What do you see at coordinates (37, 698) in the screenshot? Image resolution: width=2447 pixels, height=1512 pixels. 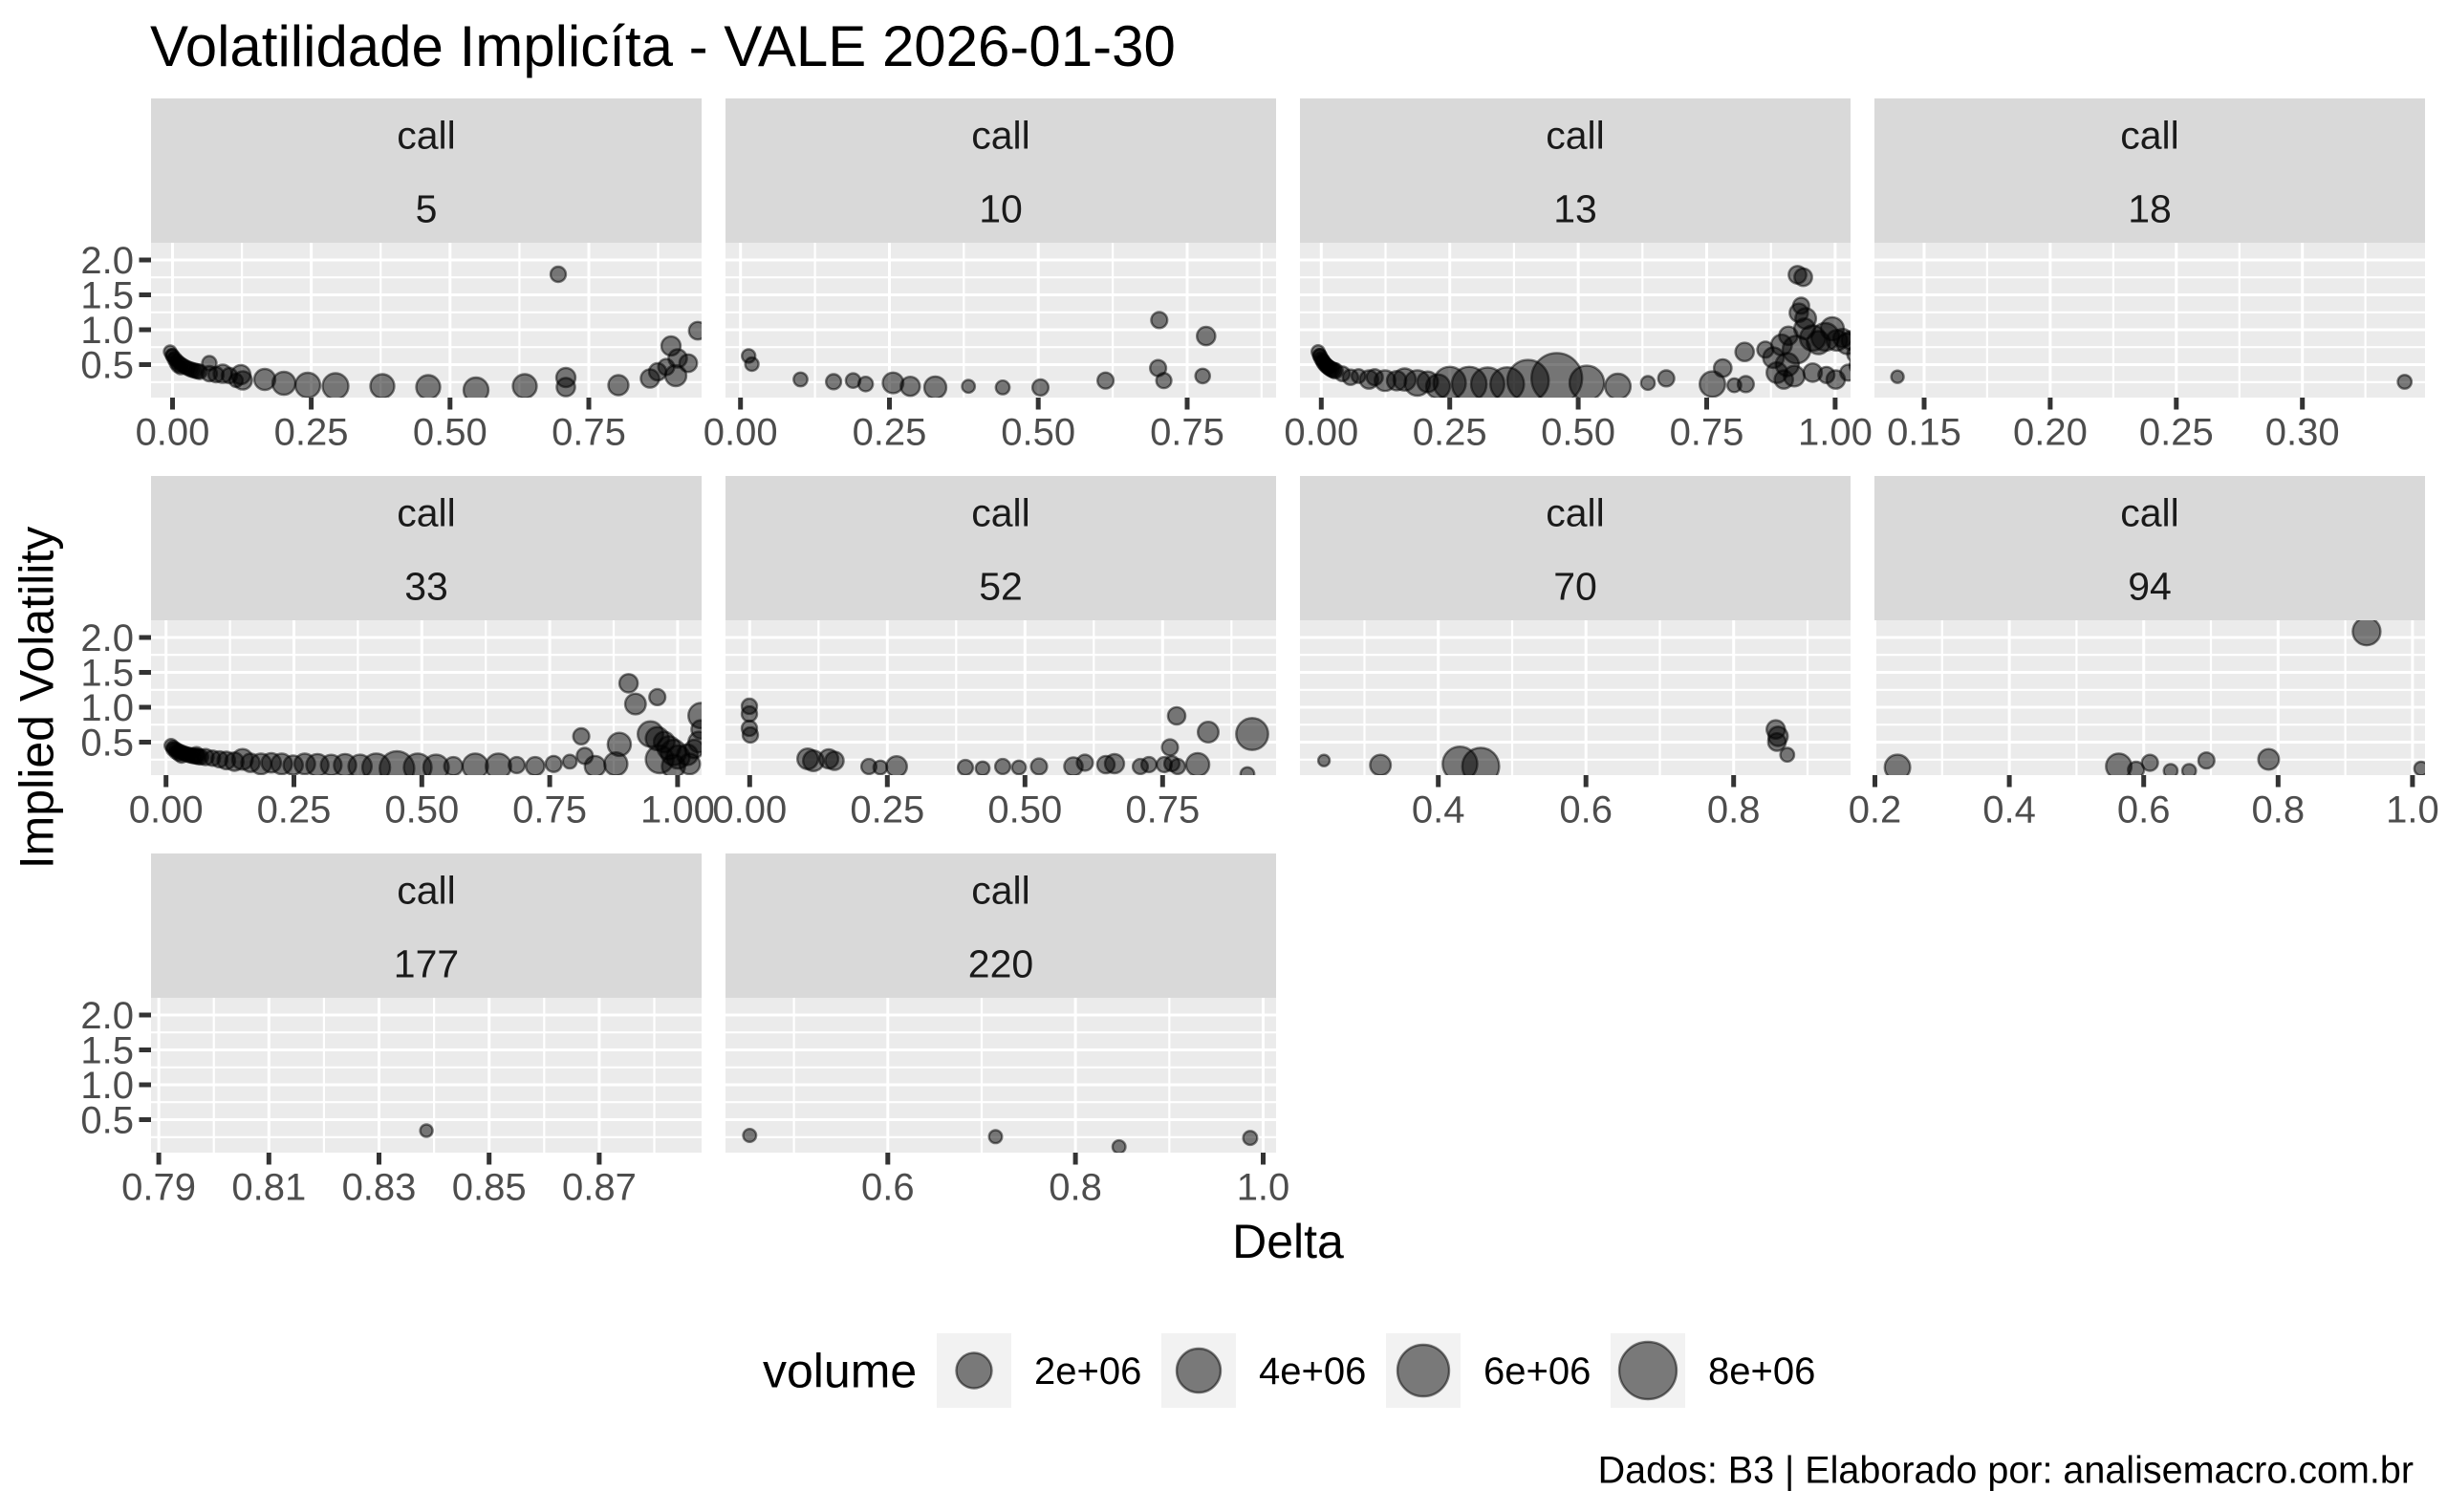 I see `svg-text: Implied Volatility` at bounding box center [37, 698].